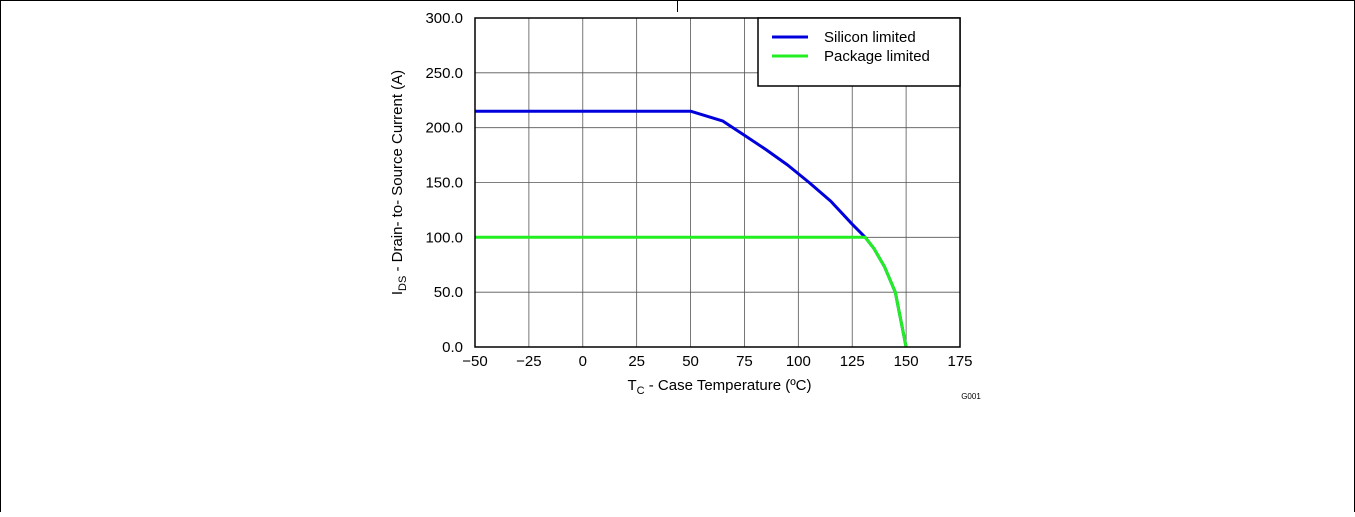  Describe the element at coordinates (870, 37) in the screenshot. I see `legend-label: Silicon limited` at that location.